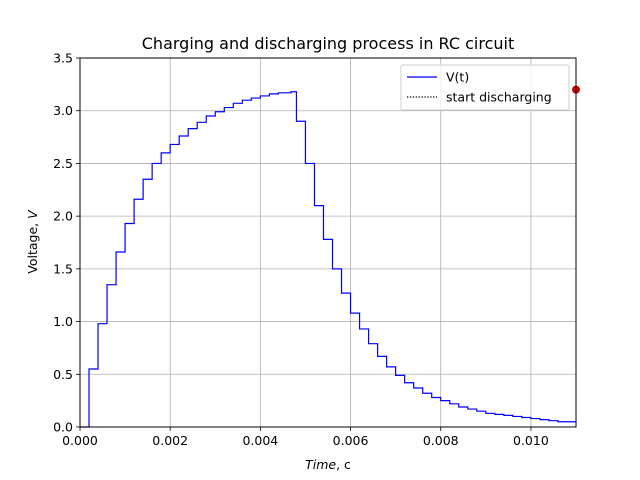  What do you see at coordinates (32, 214) in the screenshot?
I see `y-axis-label-var: V` at bounding box center [32, 214].